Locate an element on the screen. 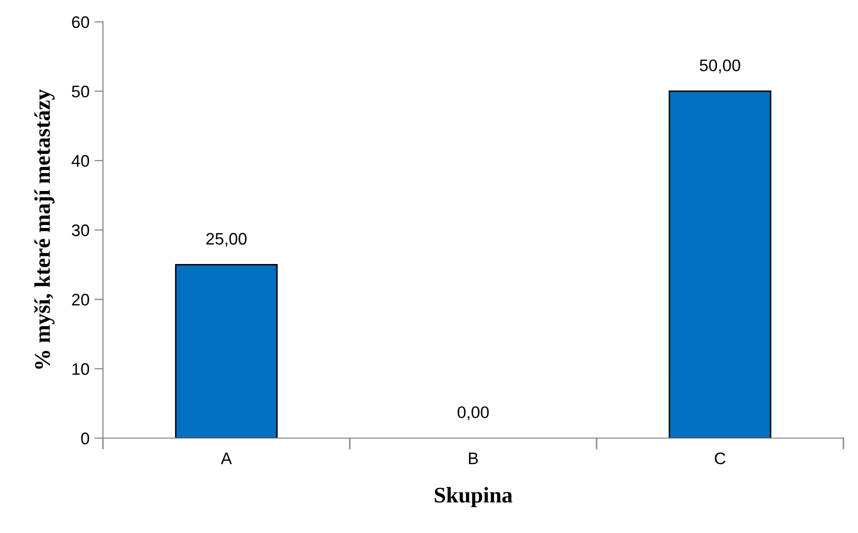 Image resolution: width=858 pixels, height=533 pixels. data-label: 50,00 is located at coordinates (720, 66).